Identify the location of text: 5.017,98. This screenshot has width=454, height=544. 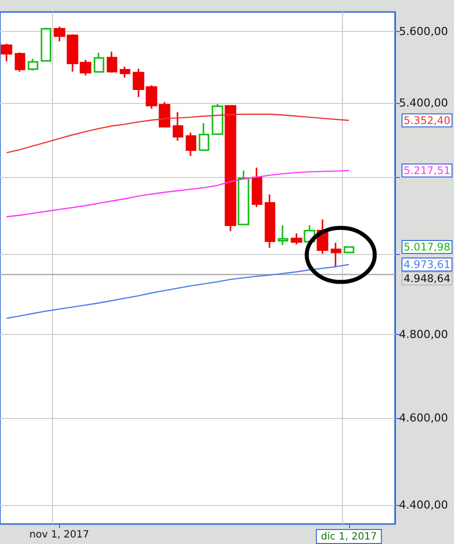
(427, 248).